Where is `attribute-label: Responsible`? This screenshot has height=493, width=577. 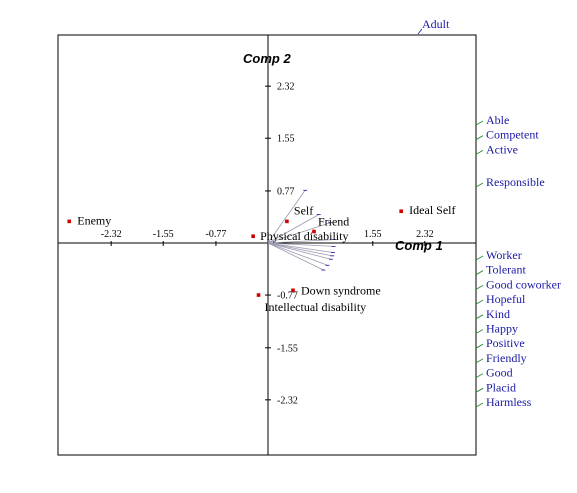
attribute-label: Responsible is located at coordinates (515, 182).